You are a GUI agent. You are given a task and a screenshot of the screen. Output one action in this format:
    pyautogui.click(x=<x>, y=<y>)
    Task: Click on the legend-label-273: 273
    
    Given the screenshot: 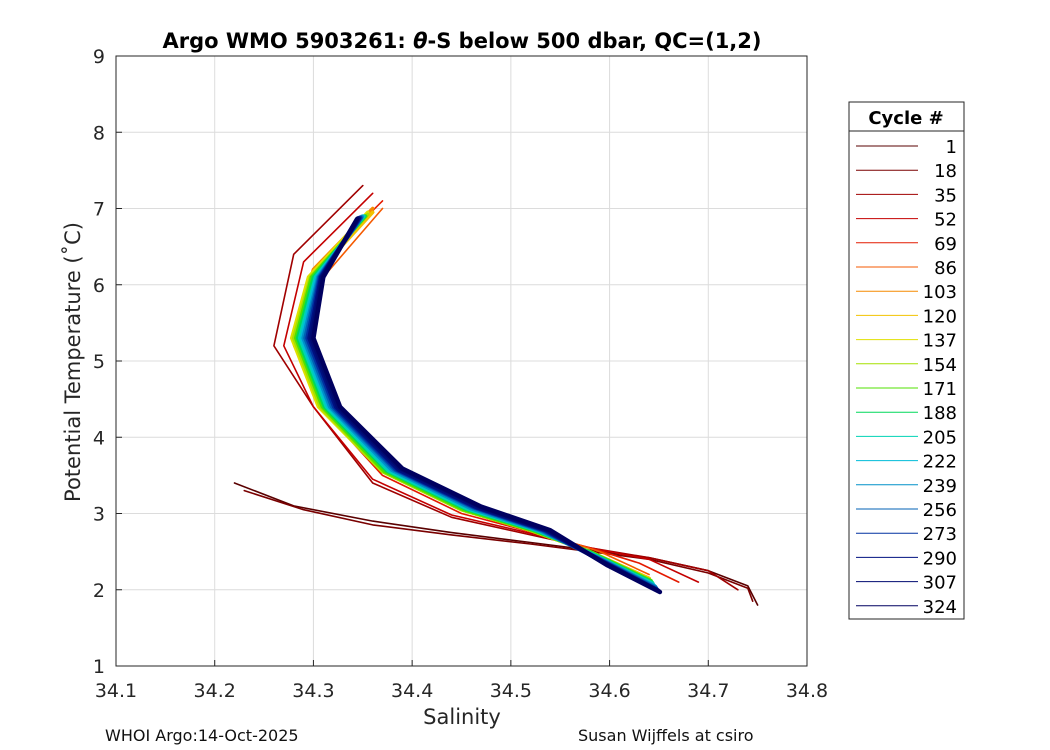 What is the action you would take?
    pyautogui.click(x=940, y=534)
    